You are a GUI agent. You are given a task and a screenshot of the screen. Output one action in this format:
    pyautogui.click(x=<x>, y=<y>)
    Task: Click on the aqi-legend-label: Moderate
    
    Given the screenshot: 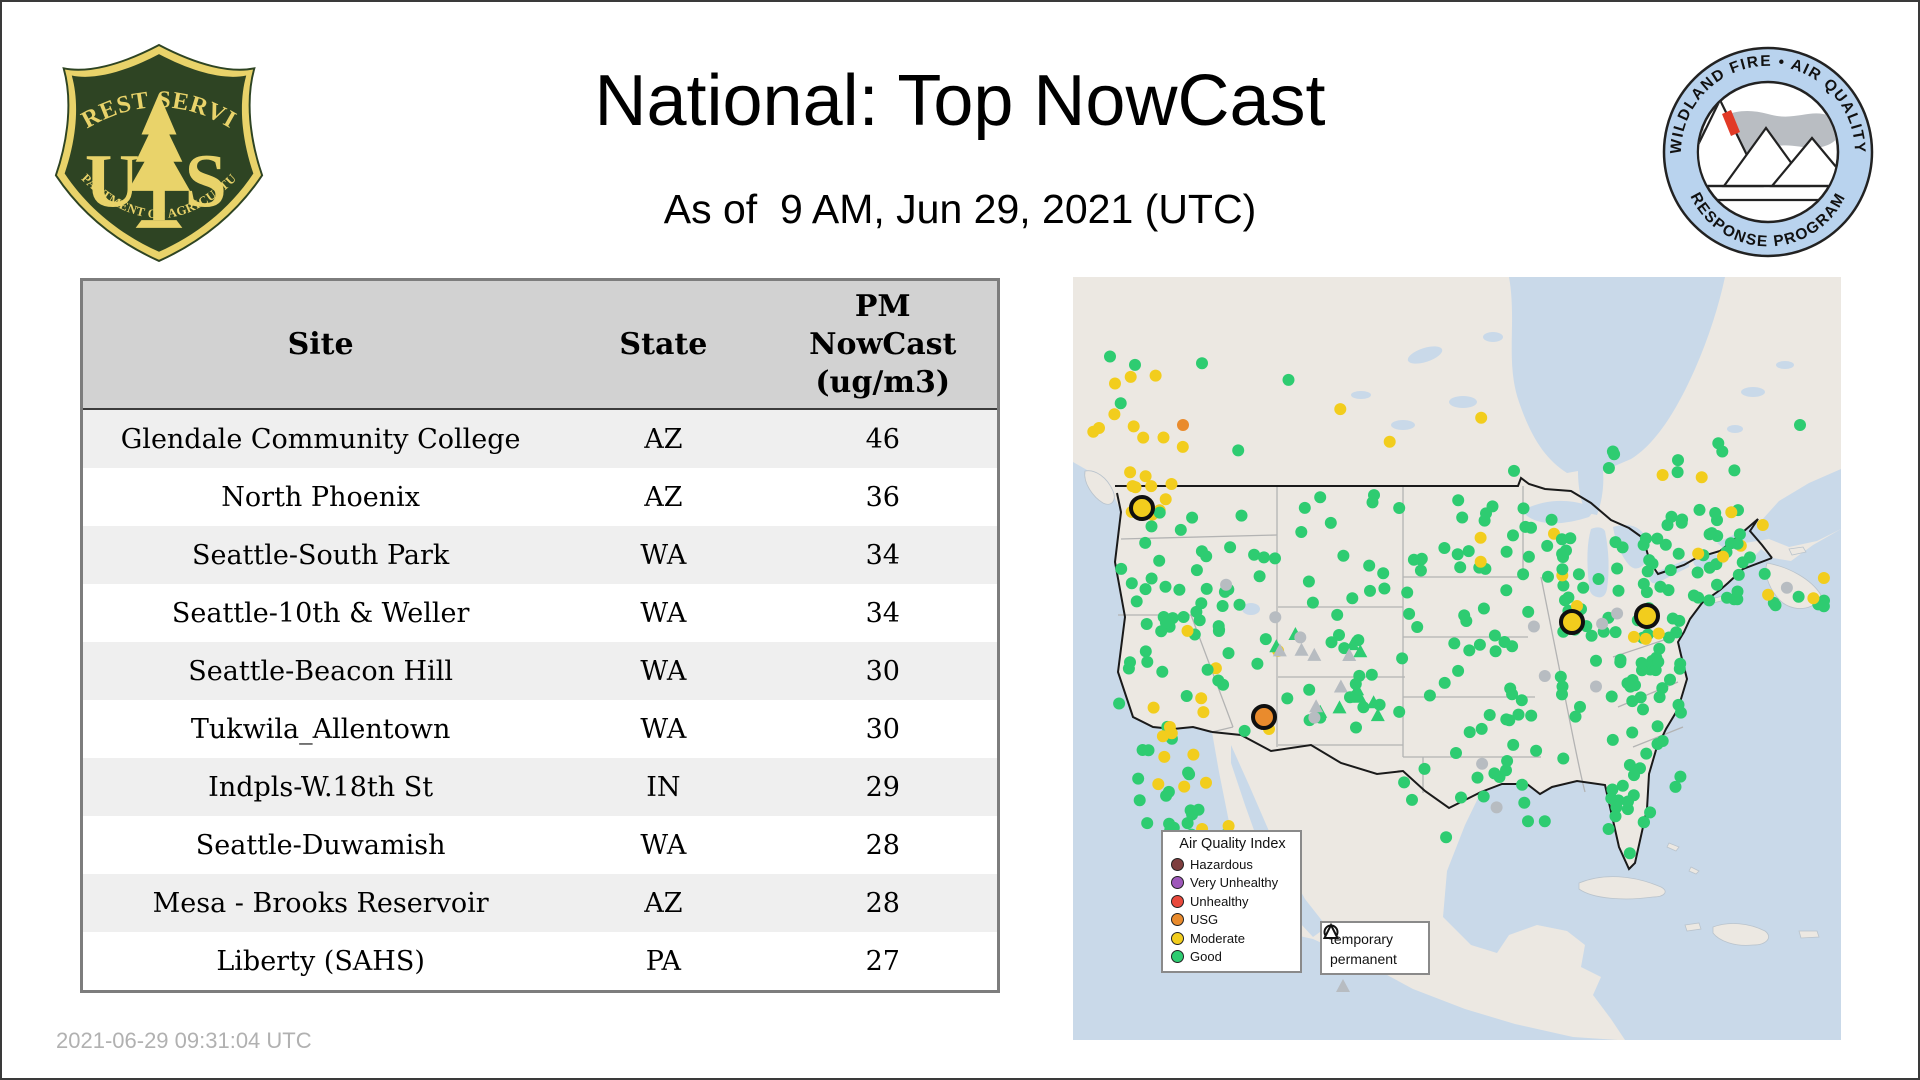 What is the action you would take?
    pyautogui.click(x=1217, y=938)
    